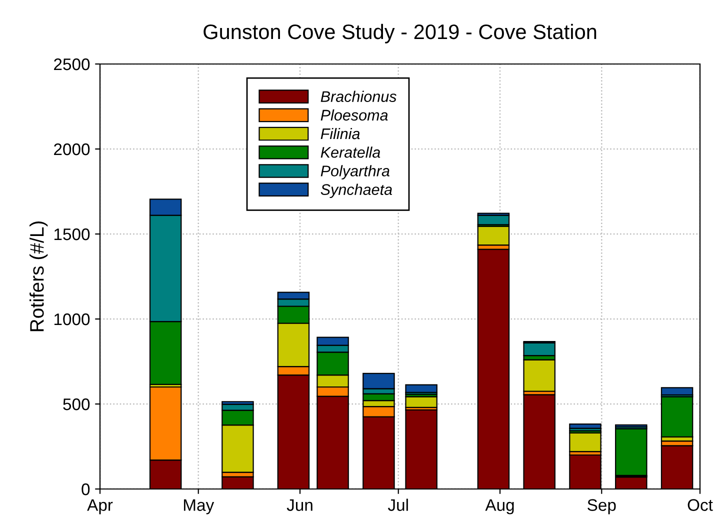  What do you see at coordinates (72, 319) in the screenshot?
I see `y-tick-label: 1000` at bounding box center [72, 319].